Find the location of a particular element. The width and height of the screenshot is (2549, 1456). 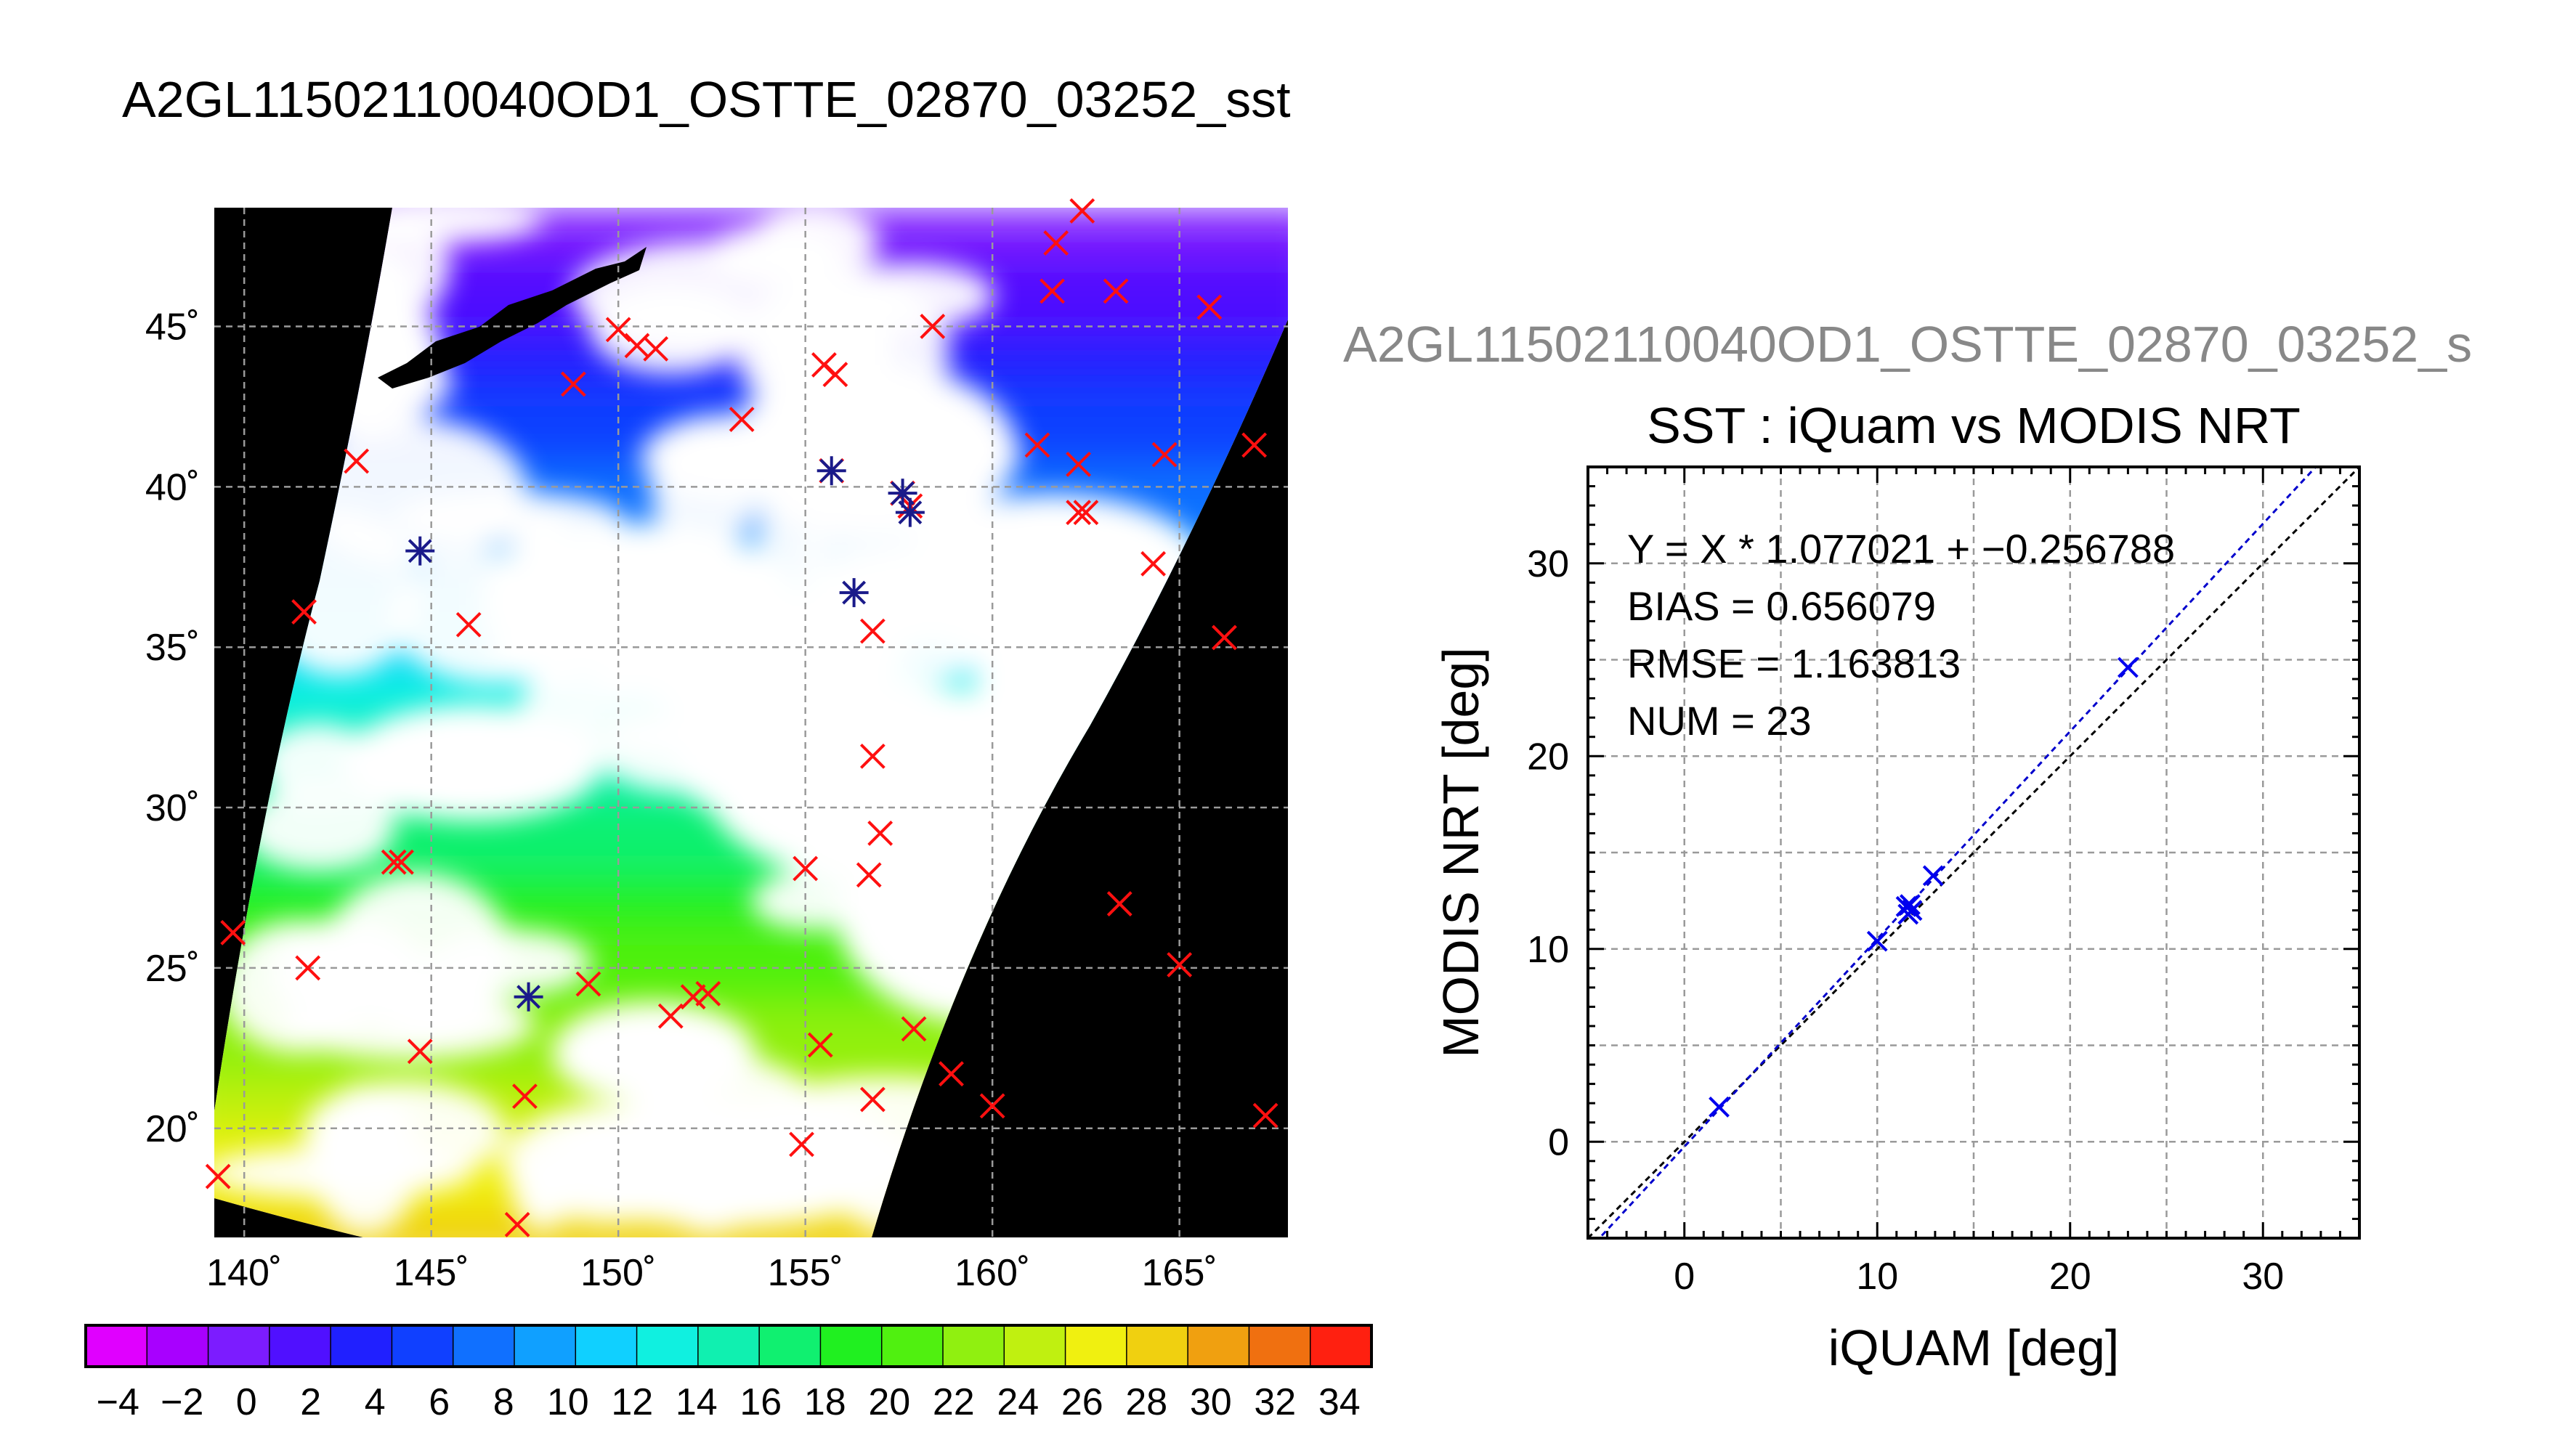

sst-band is located at coordinates (751, 1235).